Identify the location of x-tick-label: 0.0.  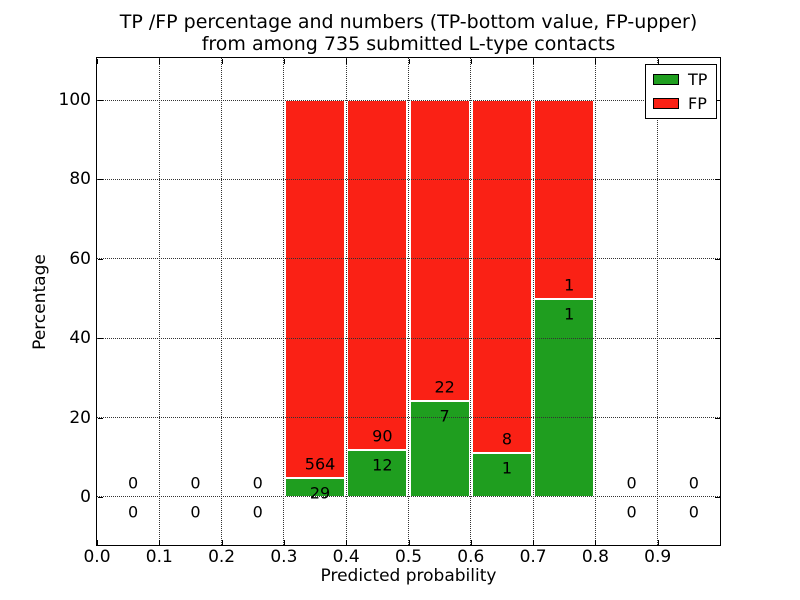
(97, 557).